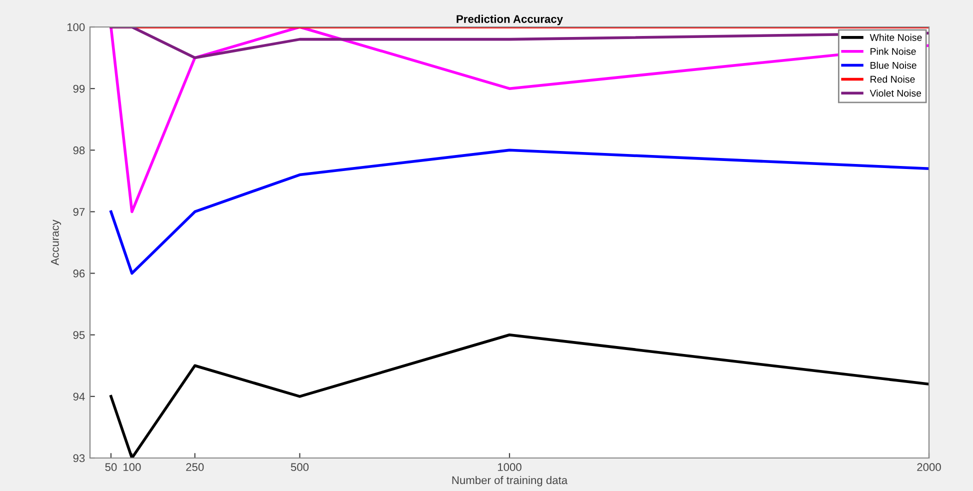 The width and height of the screenshot is (973, 491). Describe the element at coordinates (111, 467) in the screenshot. I see `x-tick-label: 50` at that location.